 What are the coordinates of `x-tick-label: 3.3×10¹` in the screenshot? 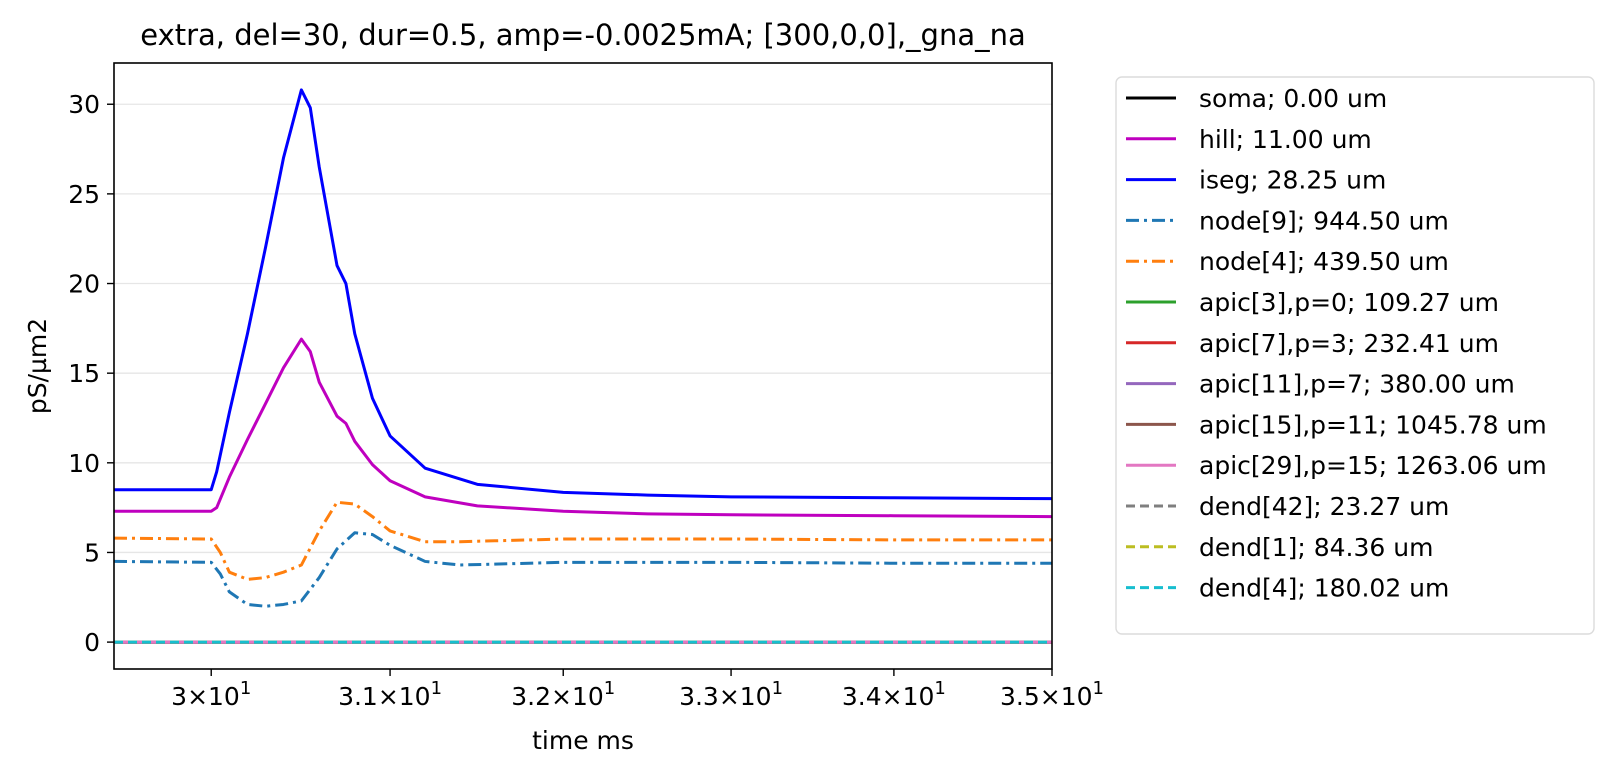 It's located at (731, 694).